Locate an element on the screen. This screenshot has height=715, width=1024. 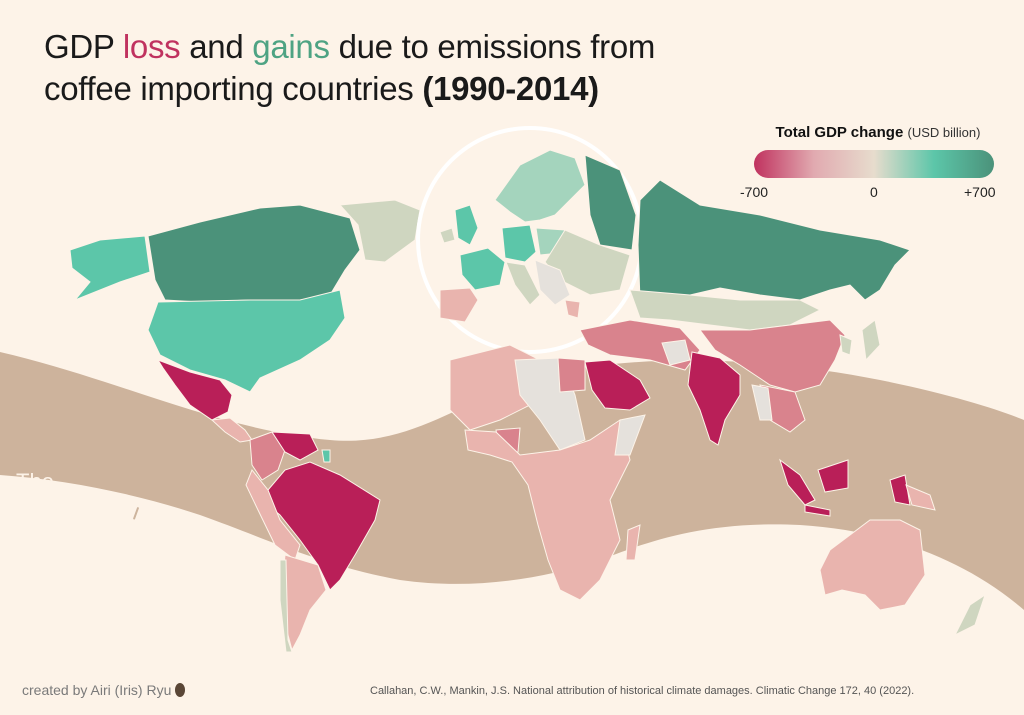
region-alaska is located at coordinates (110, 268).